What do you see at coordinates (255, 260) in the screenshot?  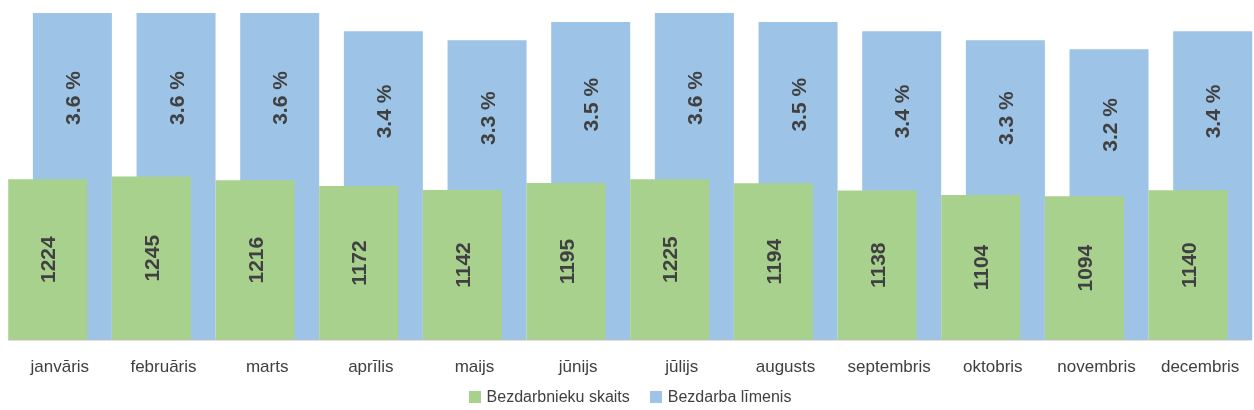 I see `data-label: 1216` at bounding box center [255, 260].